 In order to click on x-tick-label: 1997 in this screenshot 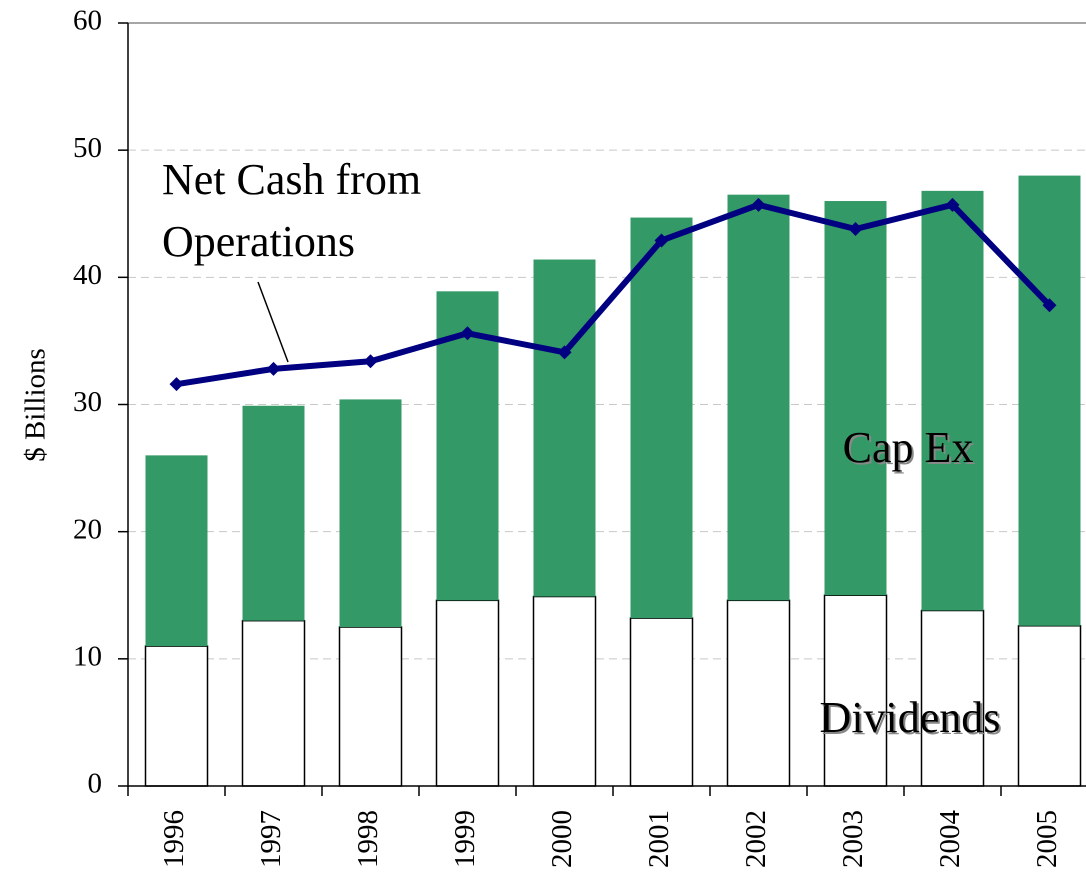, I will do `click(271, 839)`.